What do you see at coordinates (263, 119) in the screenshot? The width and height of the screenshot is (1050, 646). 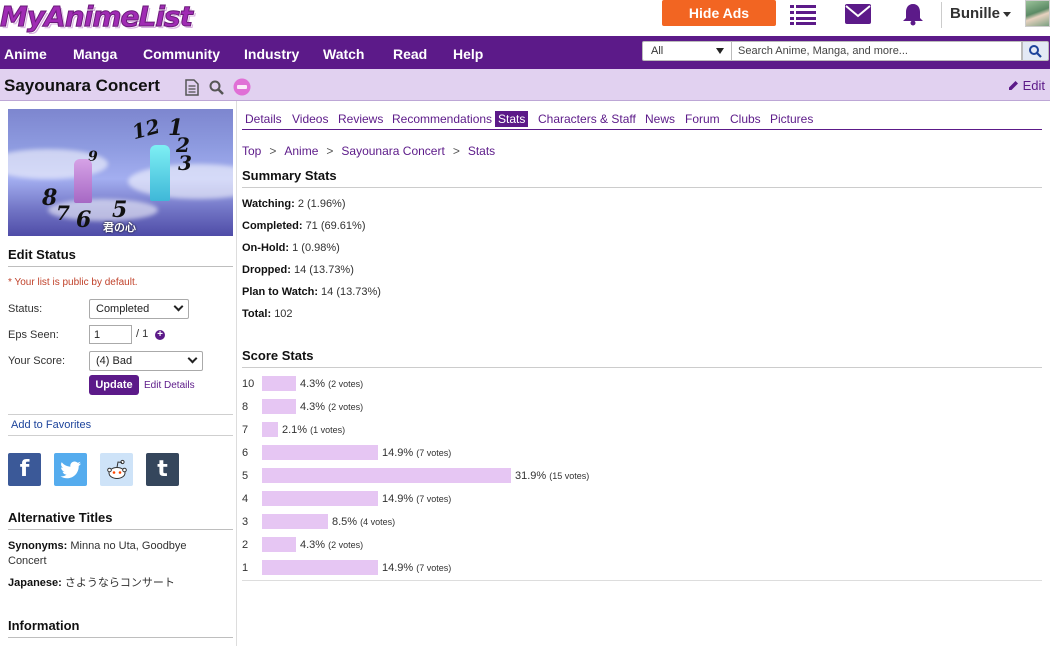 I see `tab-details: Details` at bounding box center [263, 119].